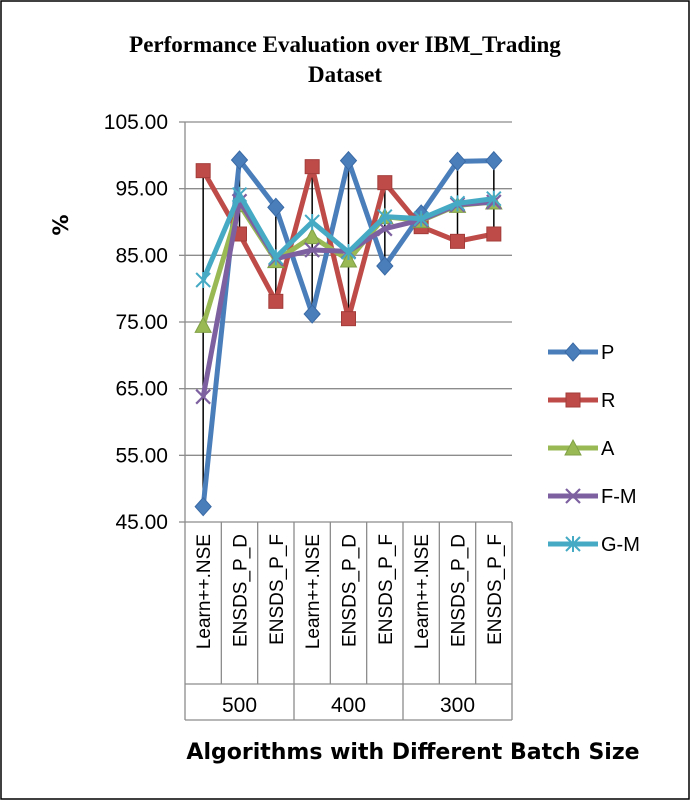  What do you see at coordinates (608, 401) in the screenshot?
I see `legend-label: R` at bounding box center [608, 401].